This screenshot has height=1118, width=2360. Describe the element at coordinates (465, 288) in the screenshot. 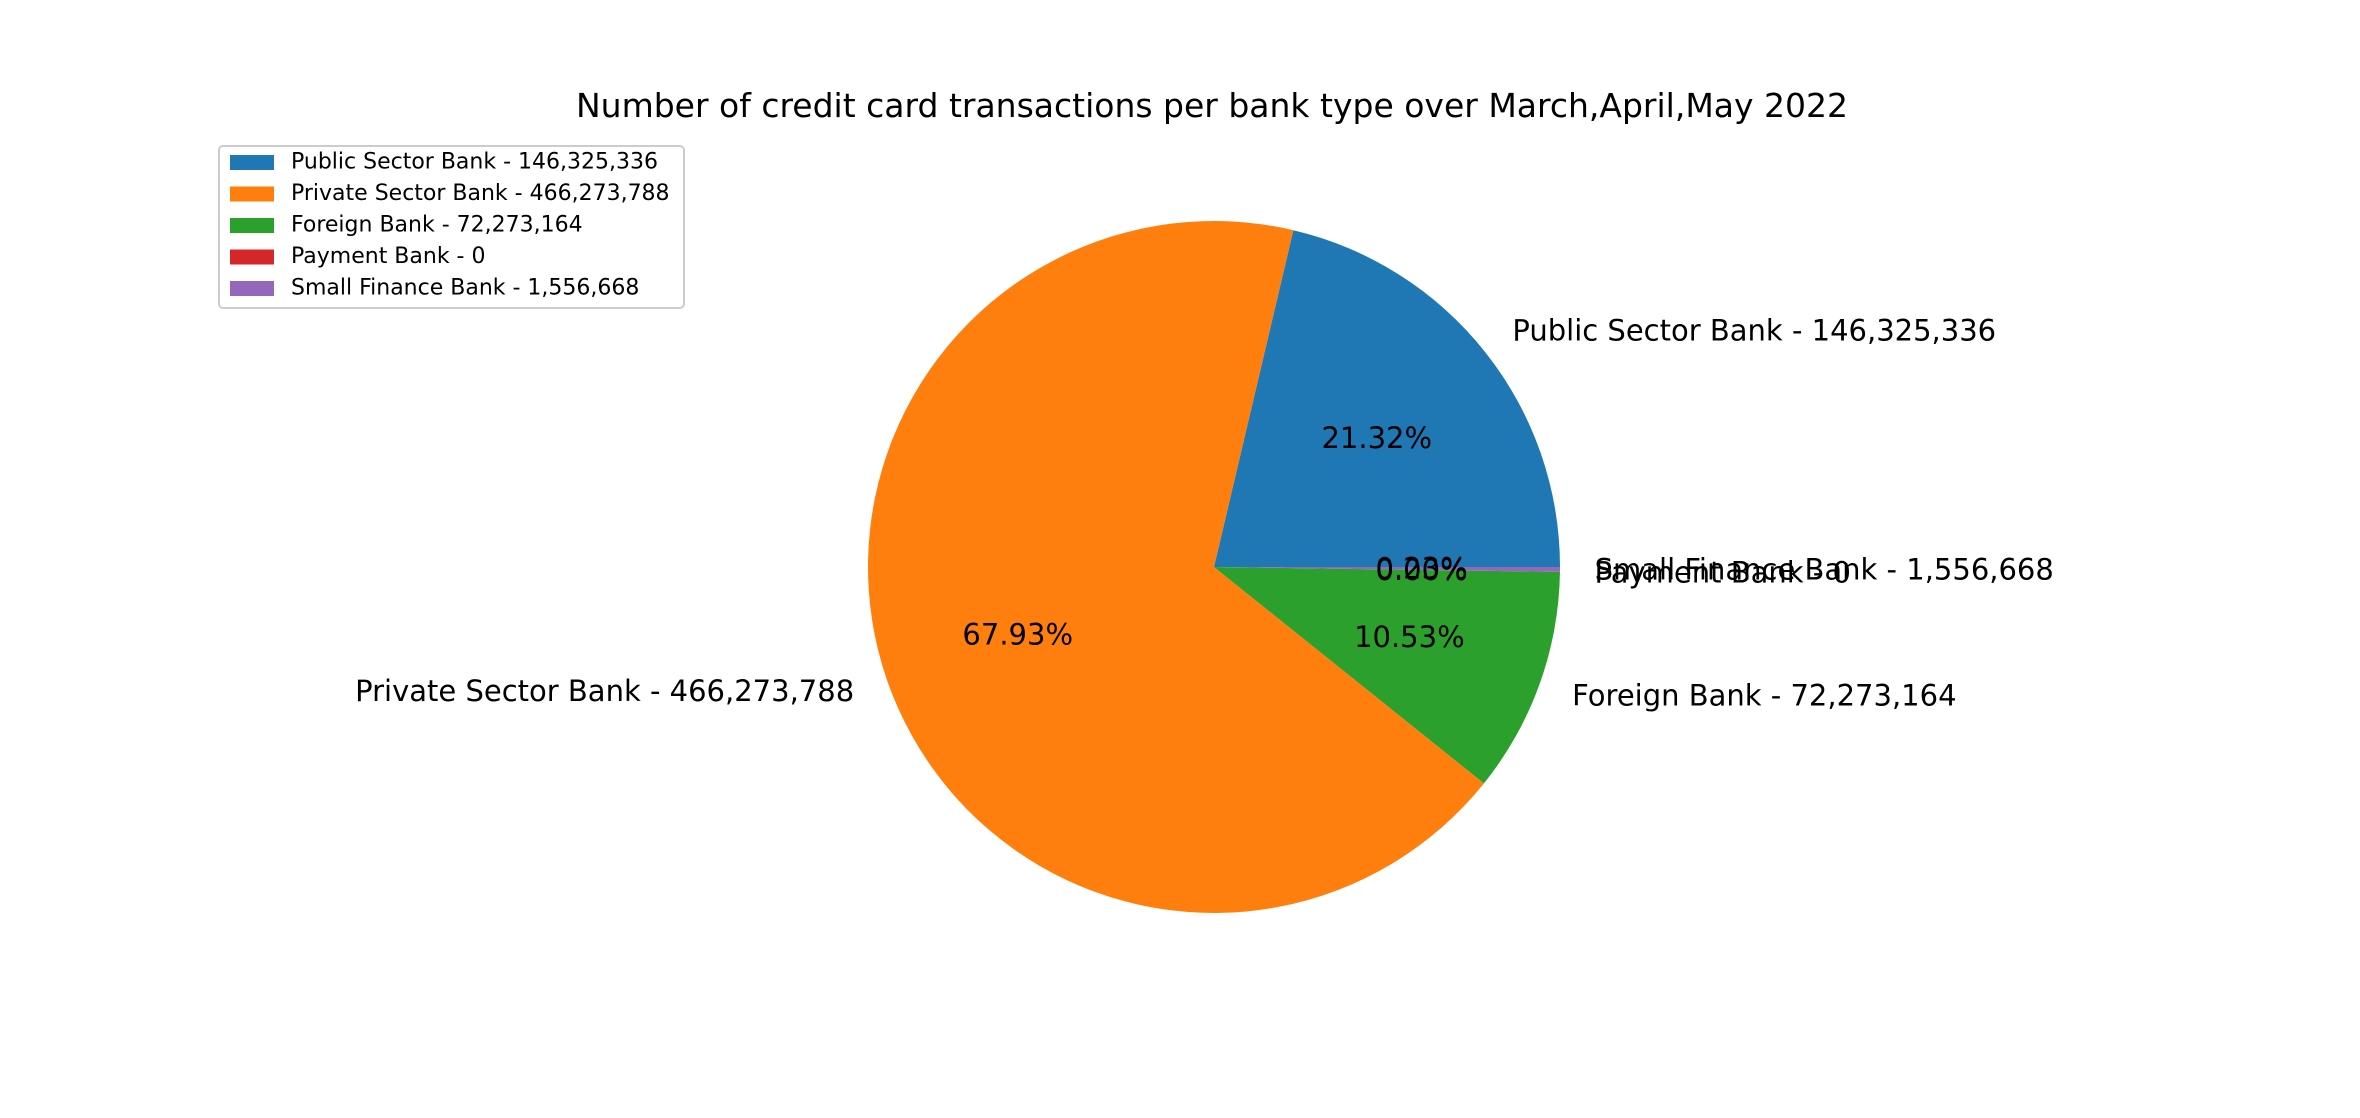

I see `legend-label: Small Finance Bank - 1,556,668` at that location.